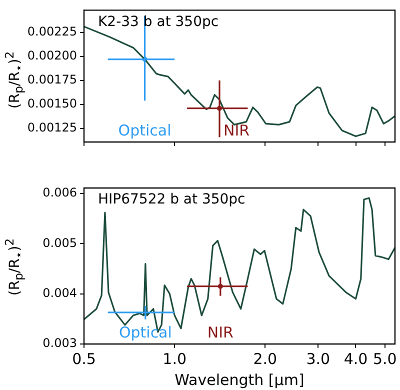 The width and height of the screenshot is (400, 390). Describe the element at coordinates (52, 79) in the screenshot. I see `y-tick-label: 0.00175` at that location.